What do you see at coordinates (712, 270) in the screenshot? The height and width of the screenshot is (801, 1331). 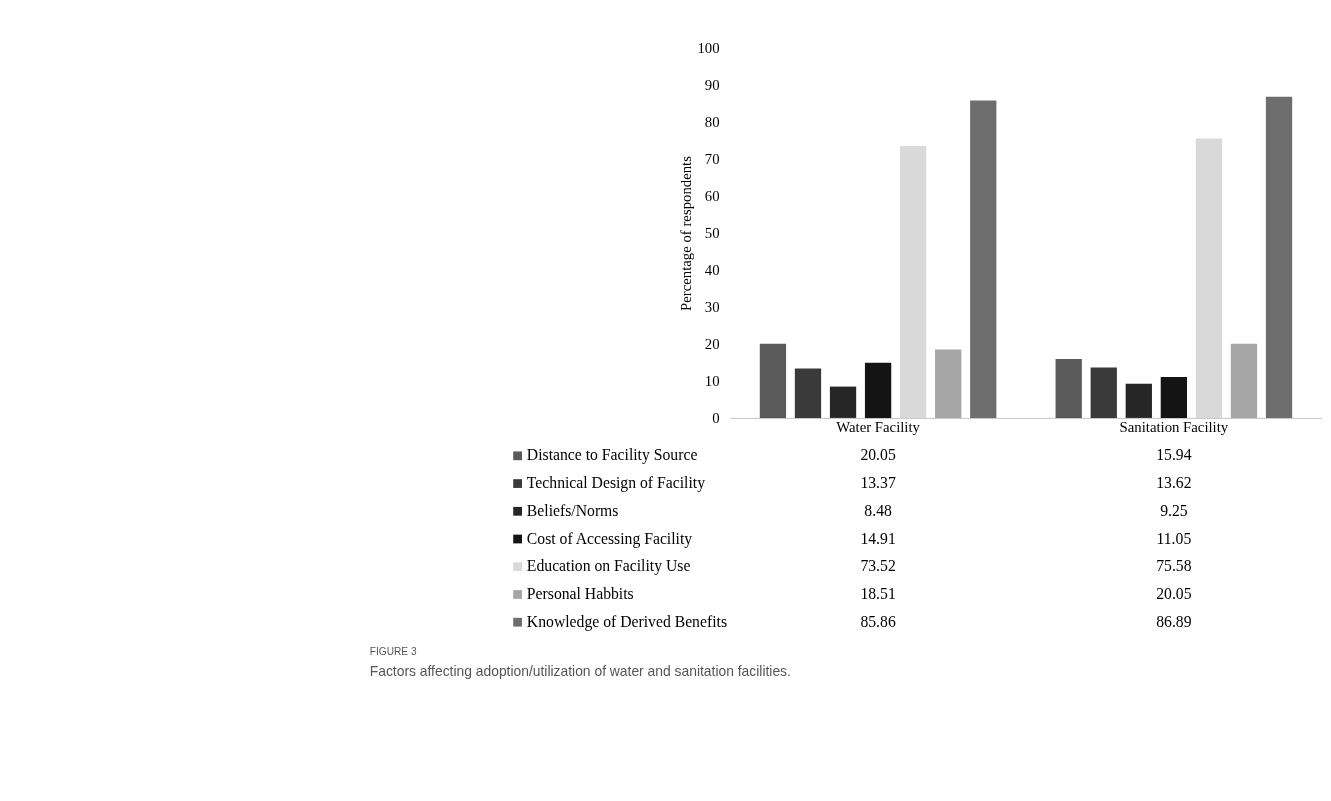 I see `y-tick-label: 40` at bounding box center [712, 270].